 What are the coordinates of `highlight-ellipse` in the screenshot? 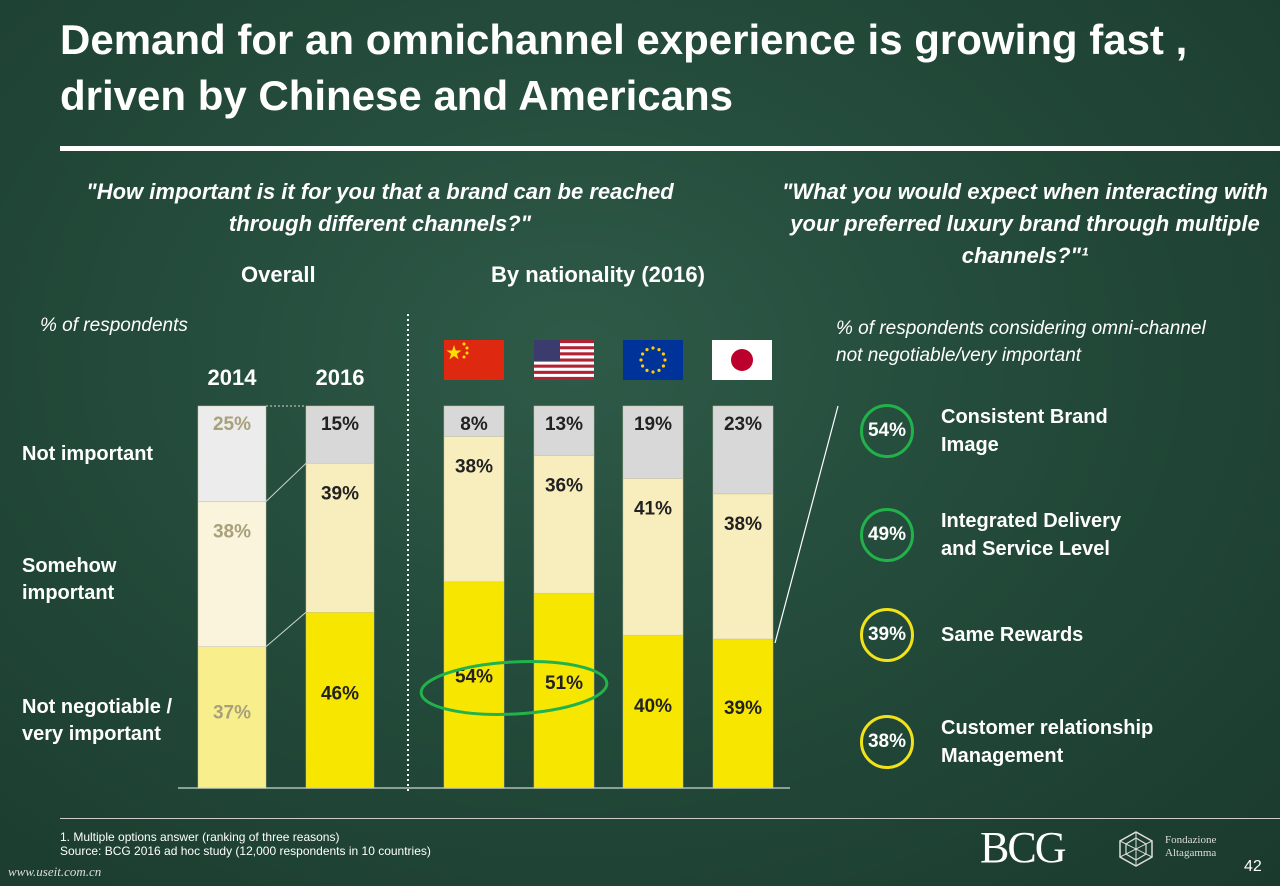 It's located at (514, 688).